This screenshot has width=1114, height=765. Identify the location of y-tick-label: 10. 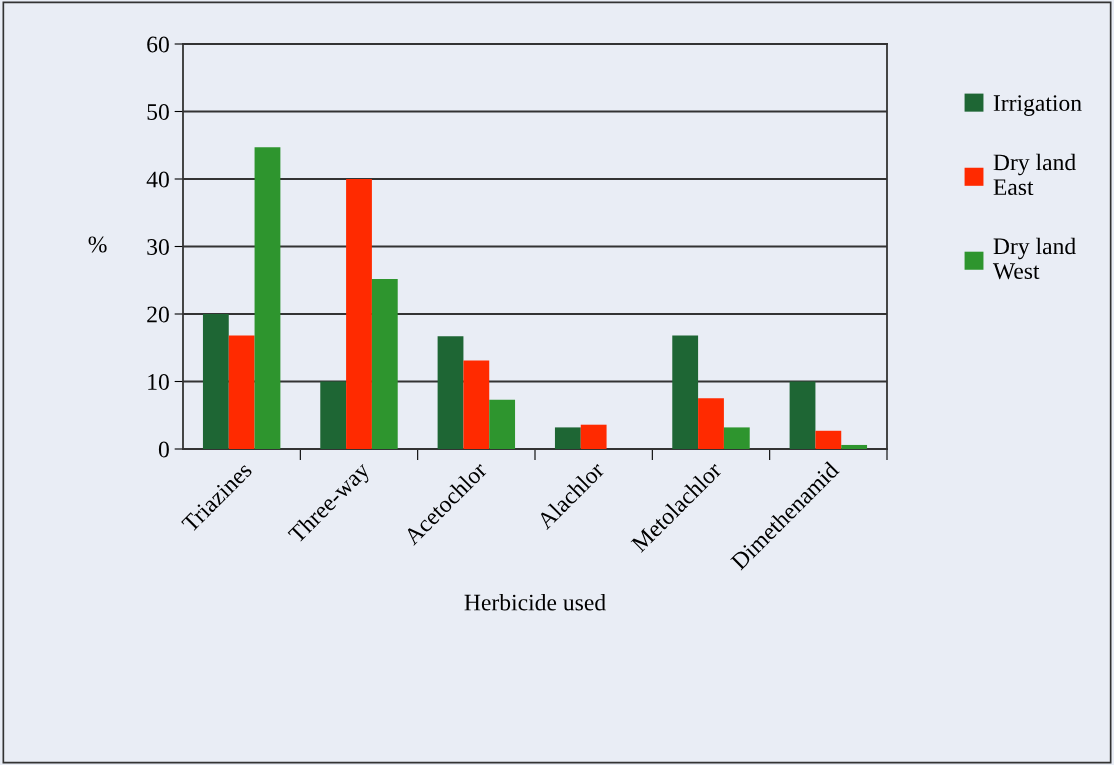
(158, 381).